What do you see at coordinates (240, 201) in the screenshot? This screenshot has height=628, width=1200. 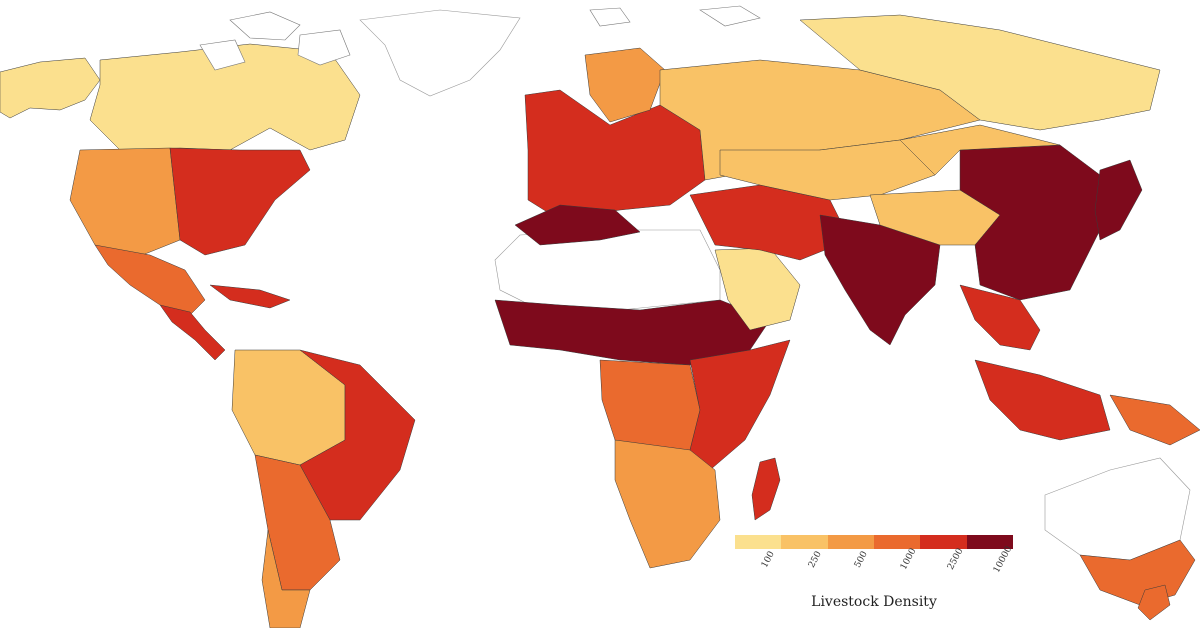 I see `region-eastern-united-states` at bounding box center [240, 201].